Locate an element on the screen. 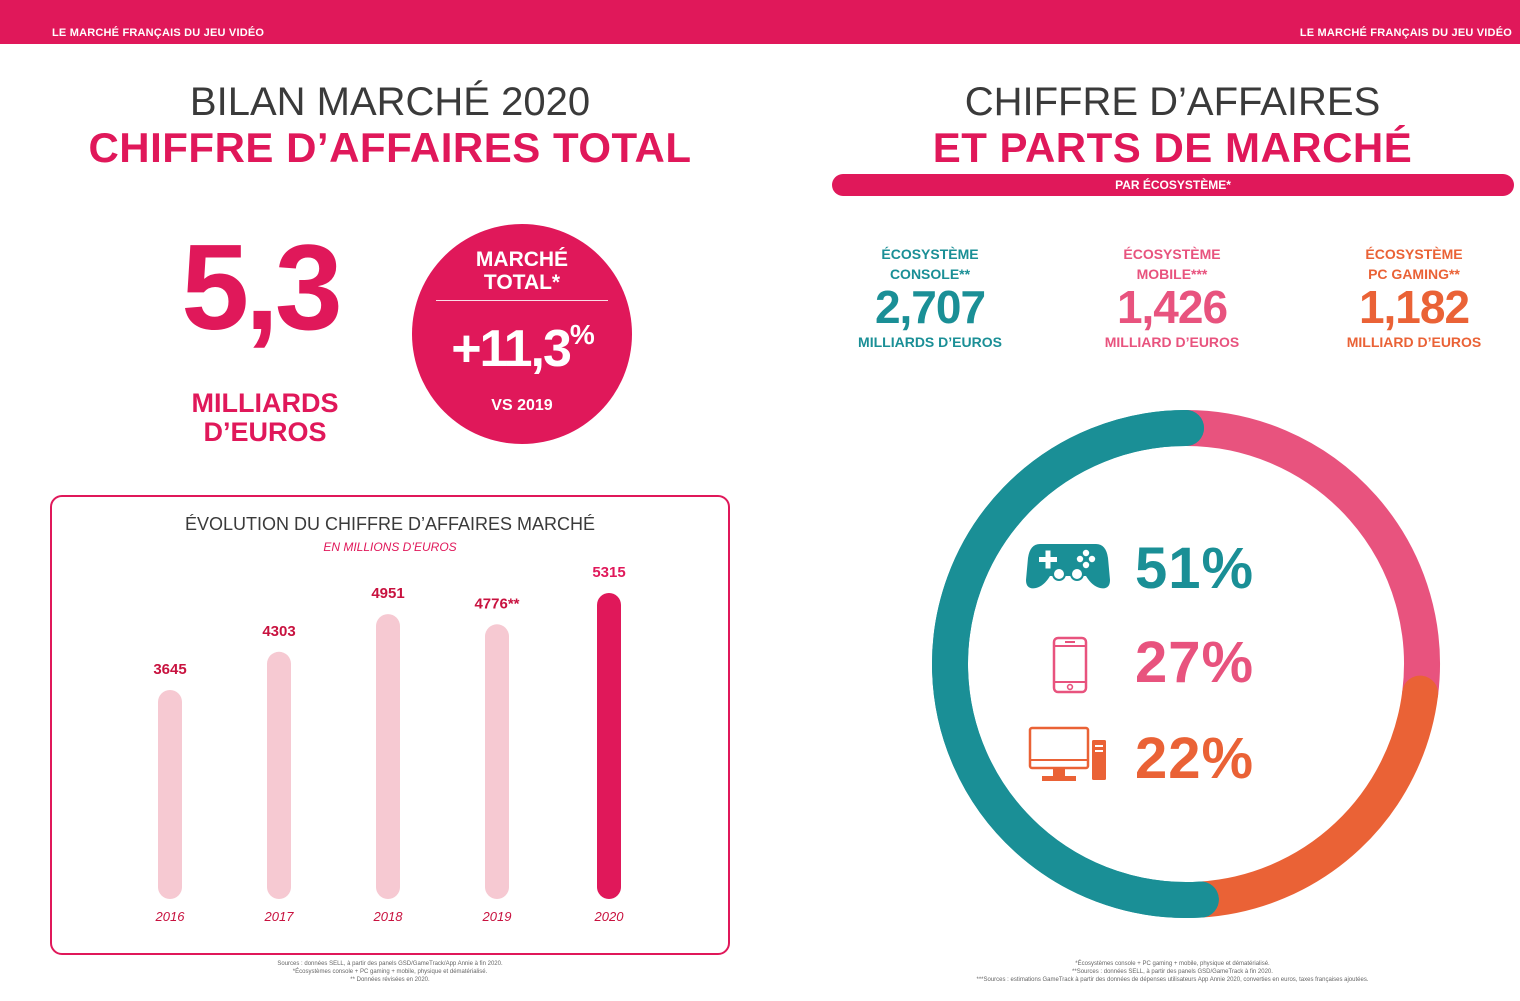 This screenshot has height=1001, width=1520. bar-2017 is located at coordinates (279, 775).